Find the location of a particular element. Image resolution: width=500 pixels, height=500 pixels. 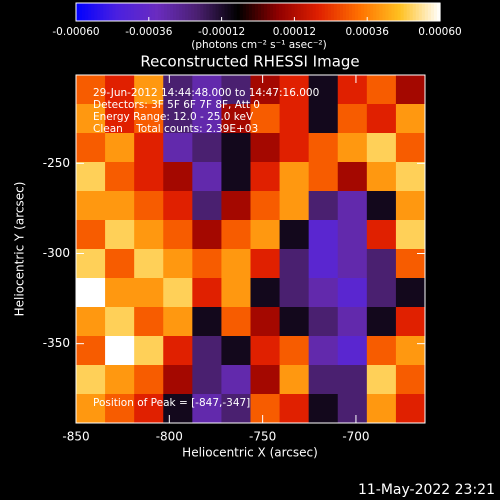

annotation: Clean Total counts: 2.39E+03 is located at coordinates (175, 129).